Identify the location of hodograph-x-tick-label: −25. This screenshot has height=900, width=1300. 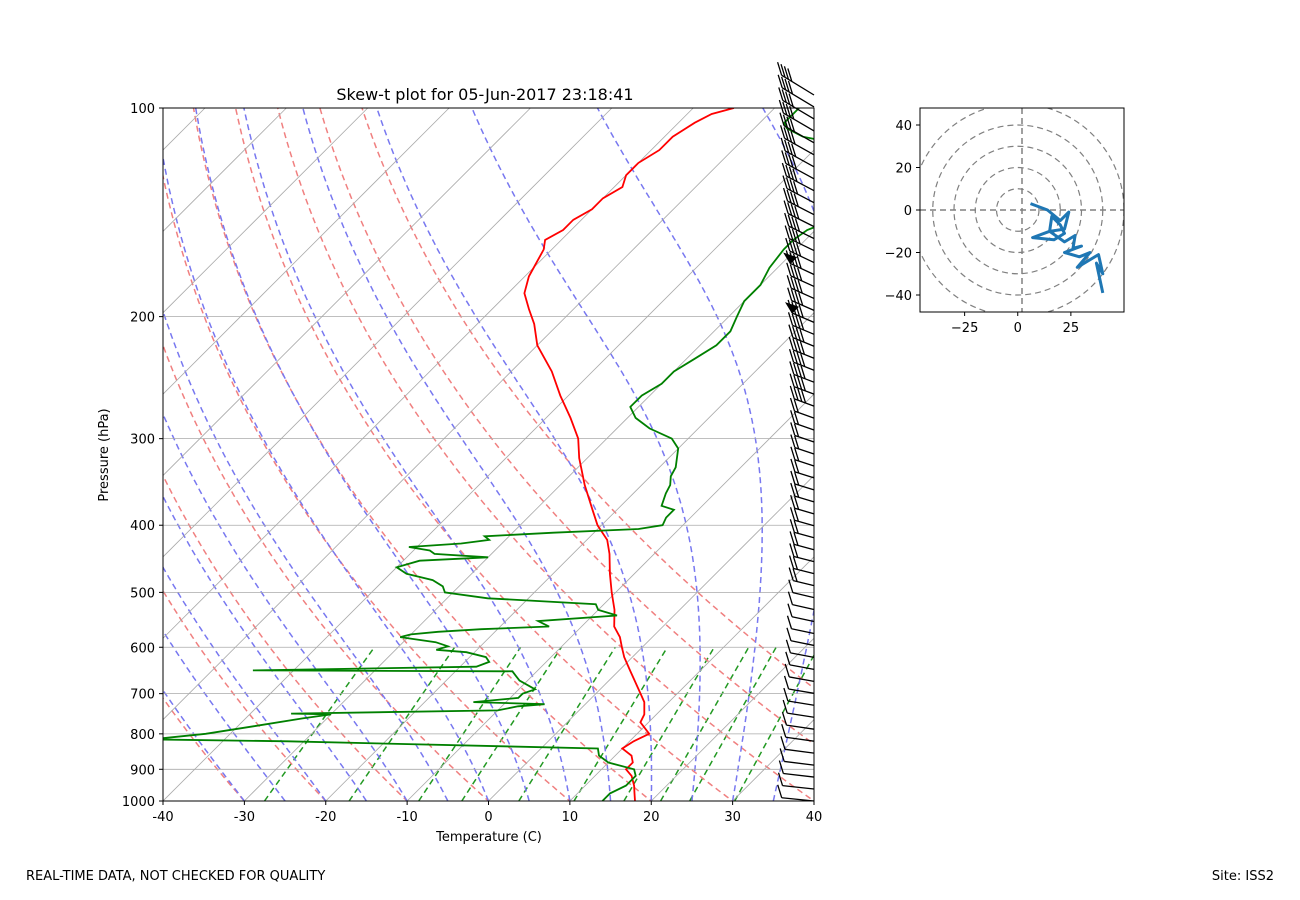
(964, 328).